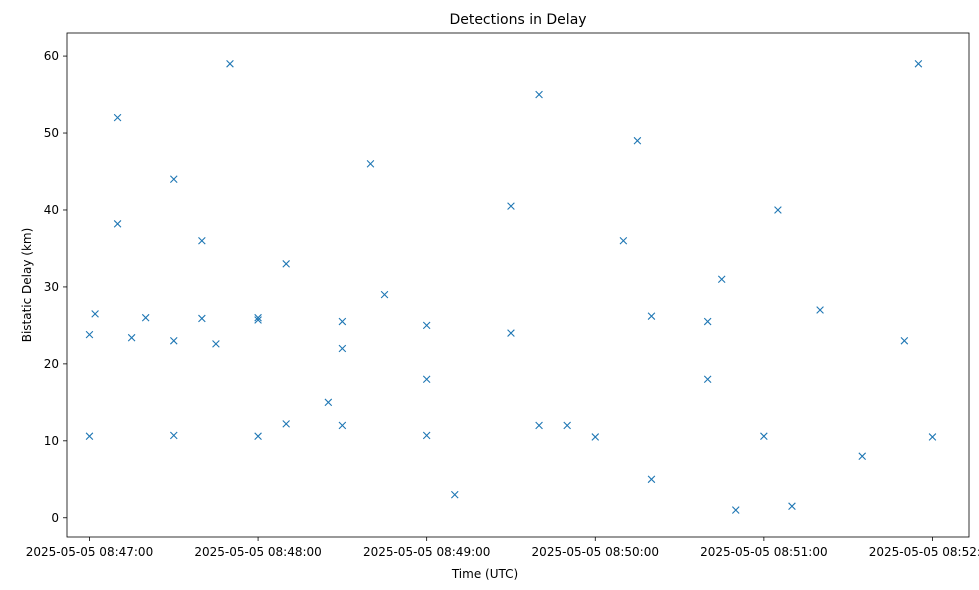  I want to click on y-tick-label: 10, so click(51, 441).